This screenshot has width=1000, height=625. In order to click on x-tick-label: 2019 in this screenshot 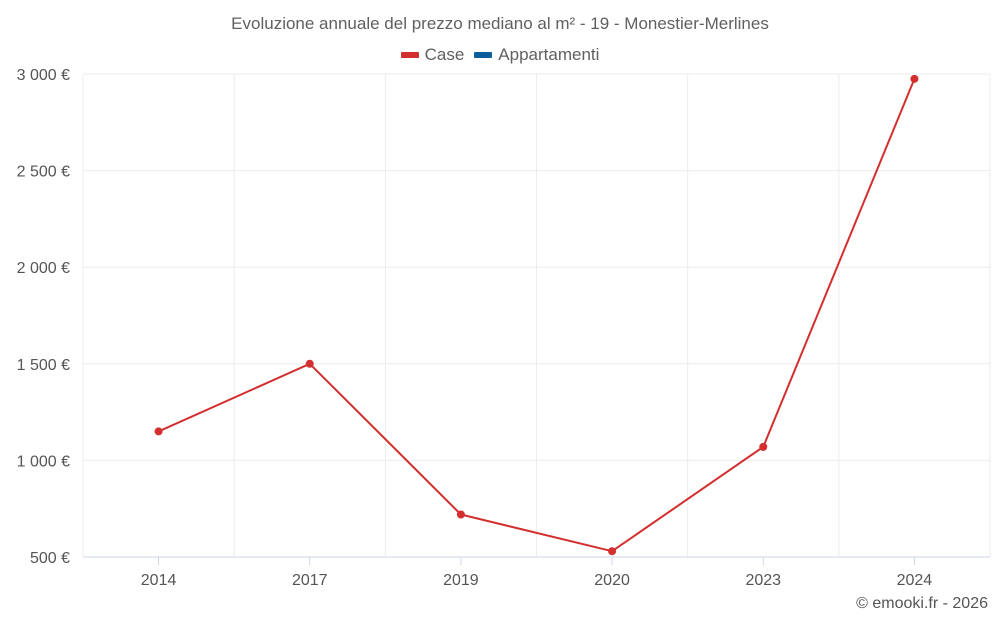, I will do `click(461, 580)`.